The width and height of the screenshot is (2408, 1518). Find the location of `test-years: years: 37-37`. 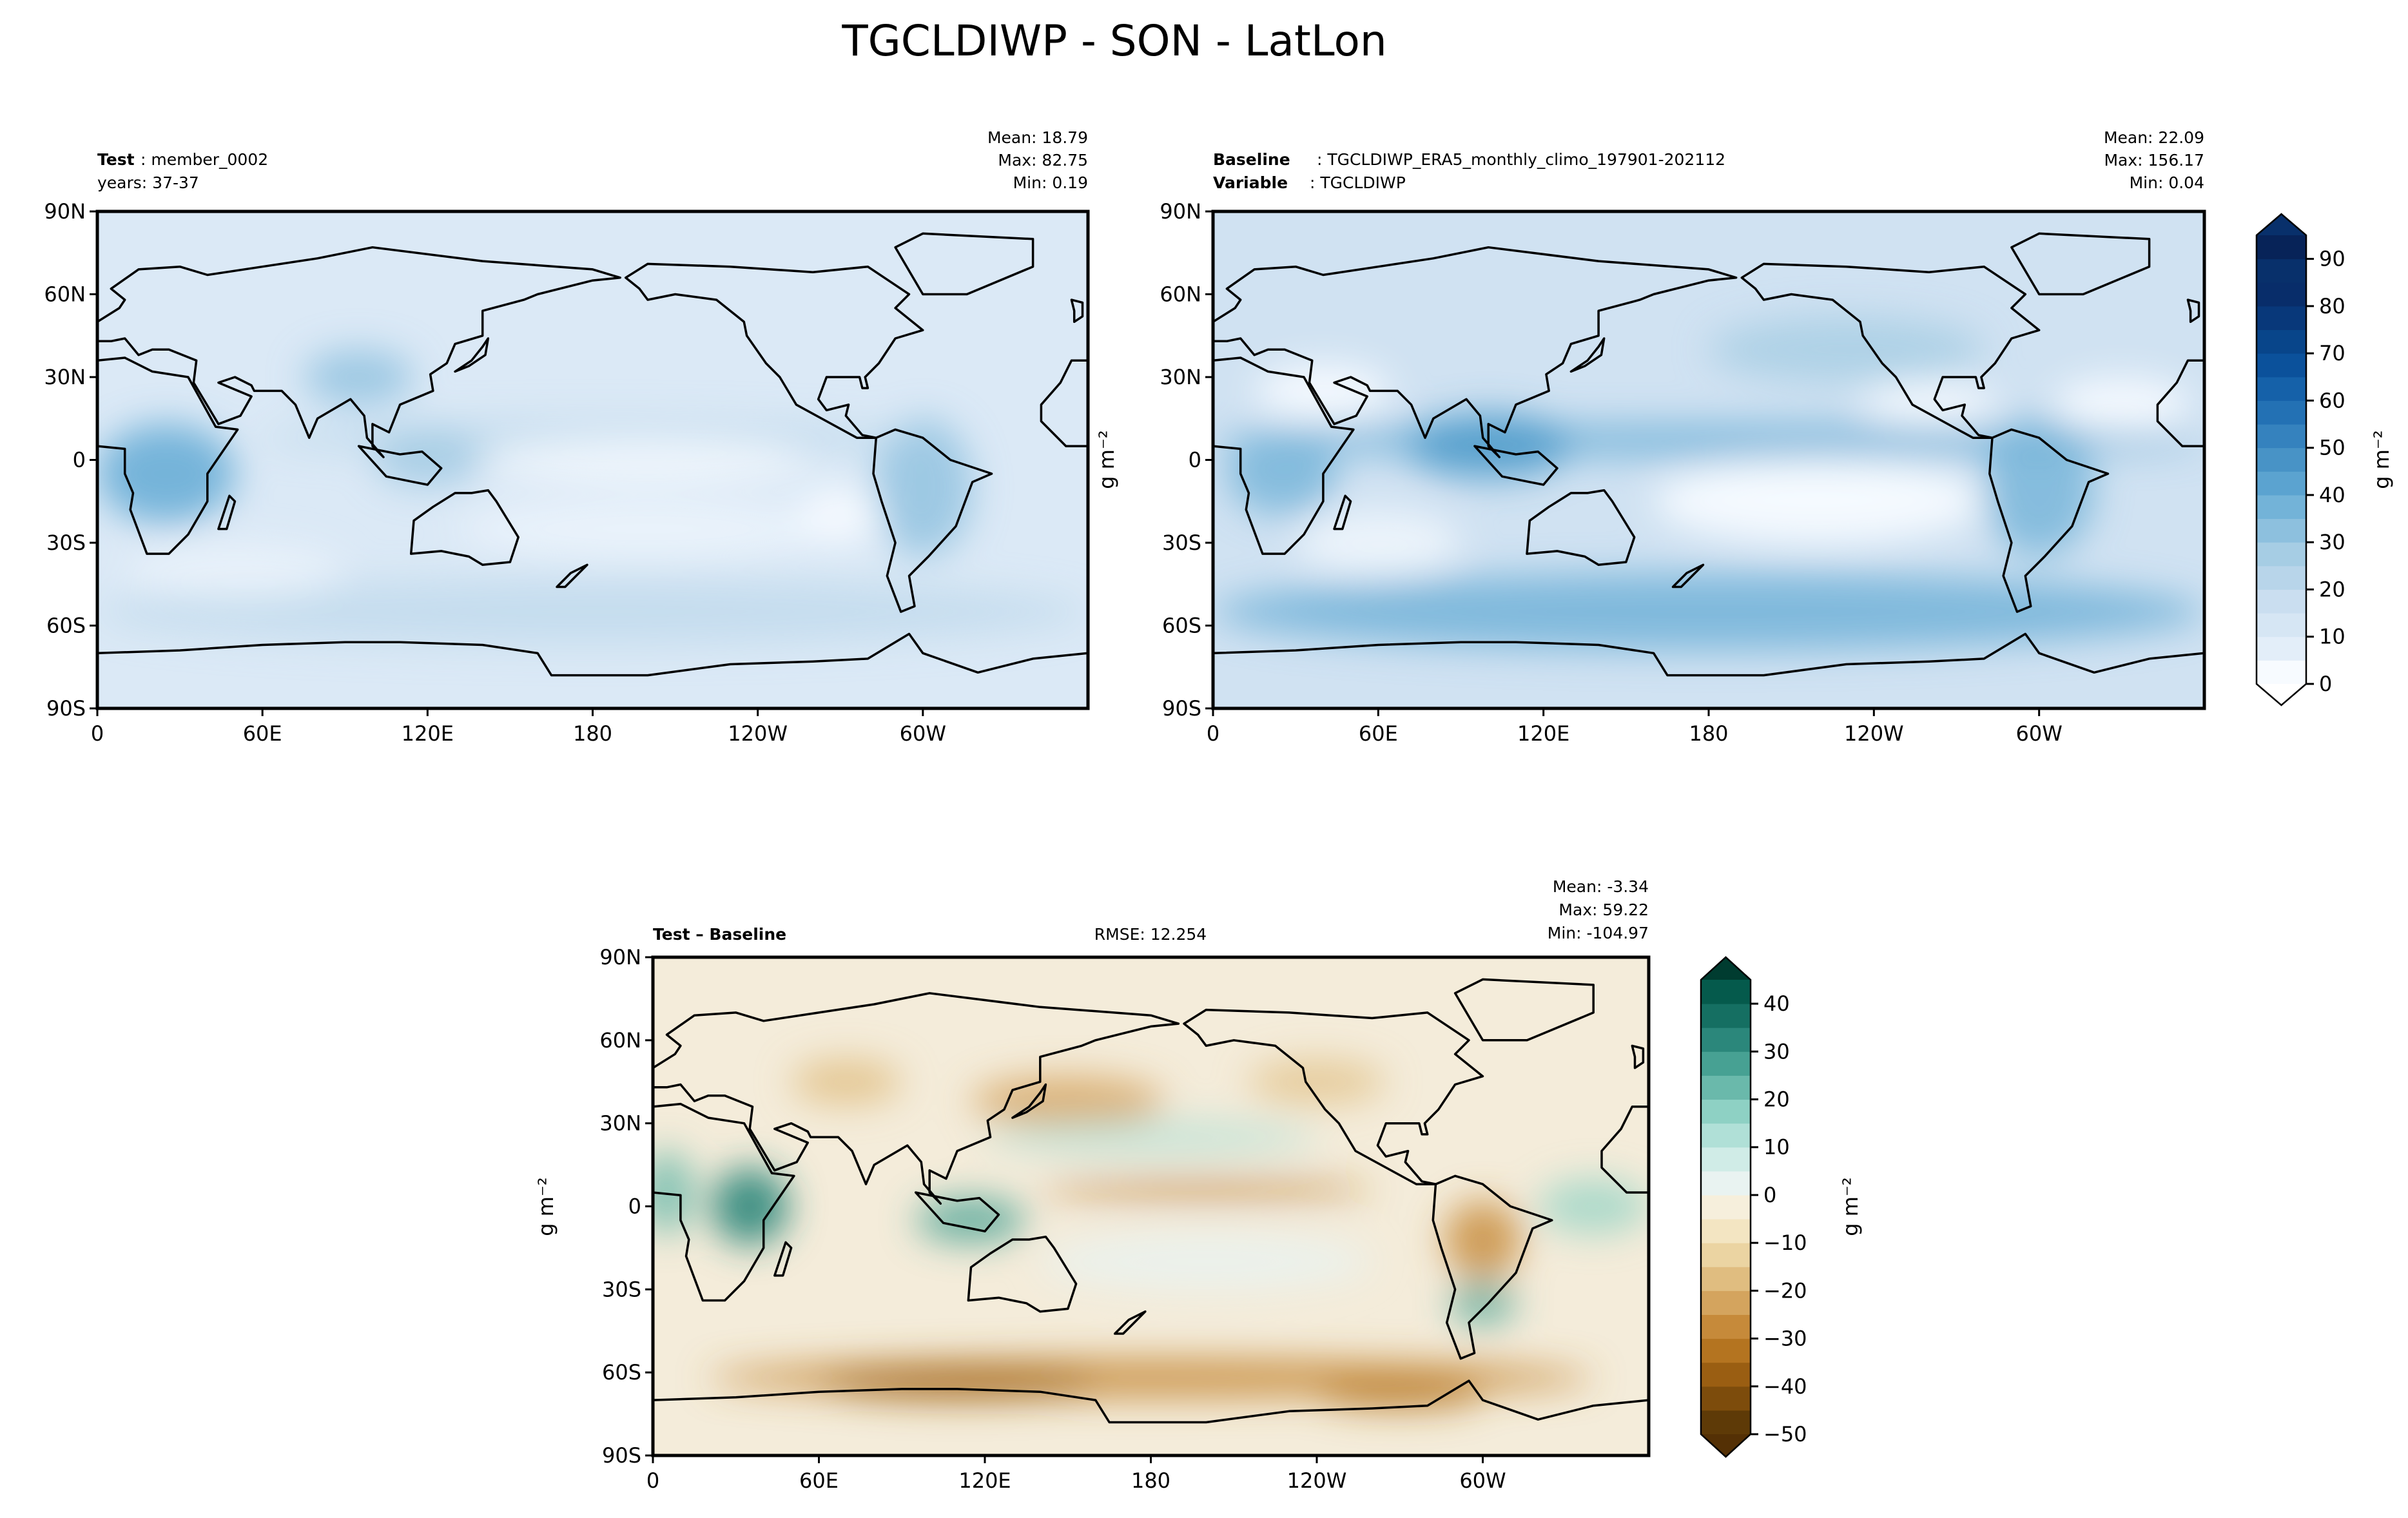

test-years: years: 37-37 is located at coordinates (148, 182).